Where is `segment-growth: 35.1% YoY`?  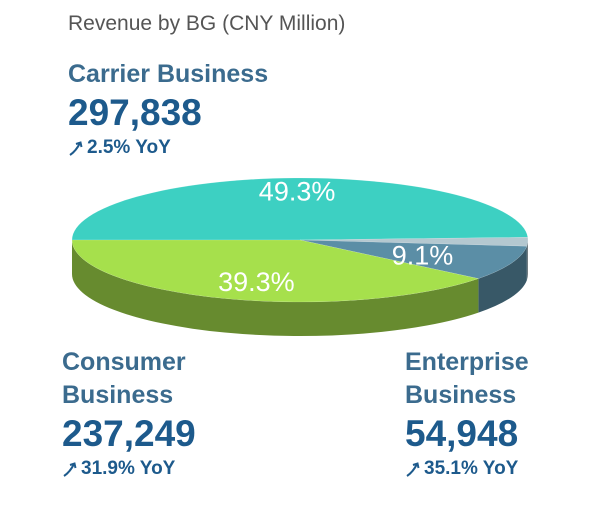
segment-growth: 35.1% YoY is located at coordinates (490, 469).